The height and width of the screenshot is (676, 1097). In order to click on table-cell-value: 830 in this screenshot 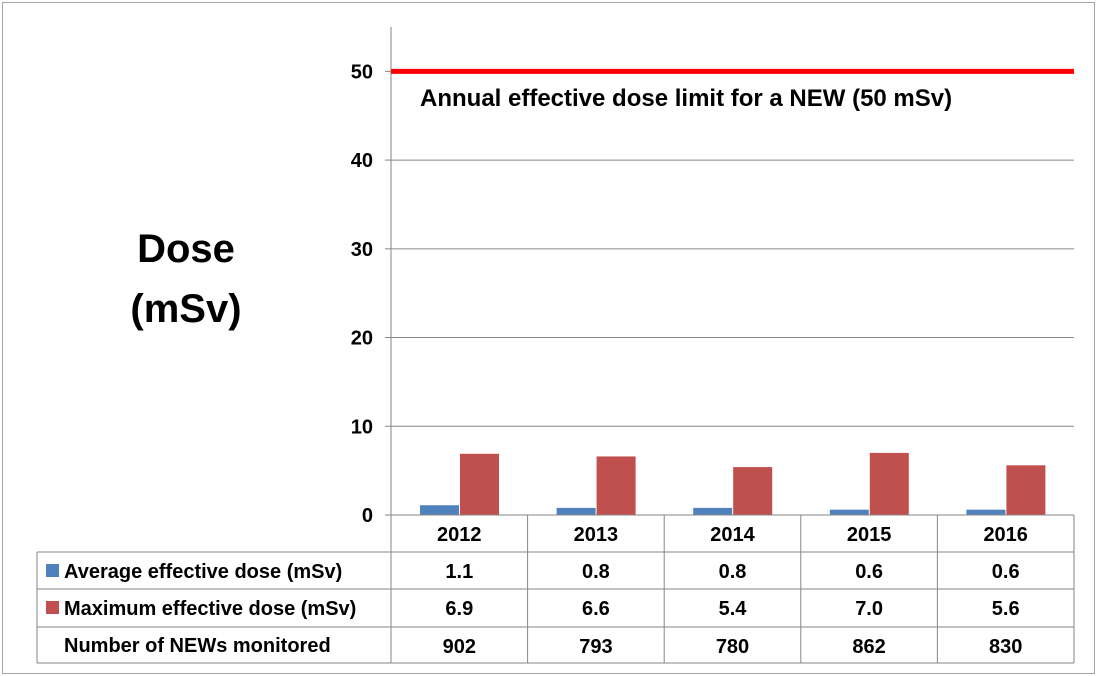, I will do `click(1005, 647)`.